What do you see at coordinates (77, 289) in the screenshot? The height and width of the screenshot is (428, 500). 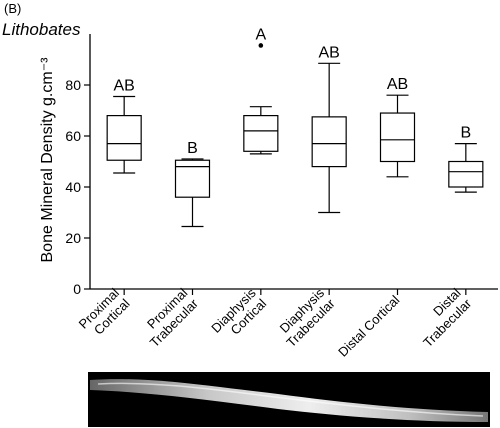 I see `y-tick-label: 0` at bounding box center [77, 289].